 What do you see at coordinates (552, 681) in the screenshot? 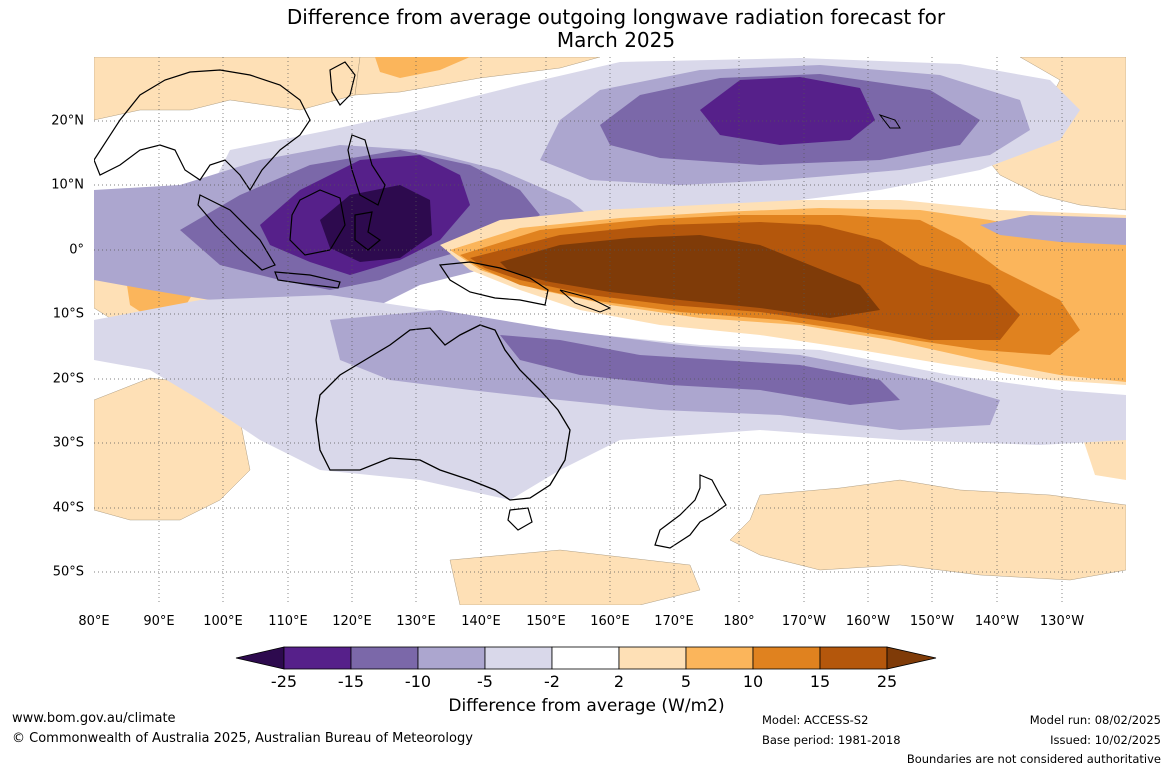
I see `colorbar-tick-label: -2` at bounding box center [552, 681].